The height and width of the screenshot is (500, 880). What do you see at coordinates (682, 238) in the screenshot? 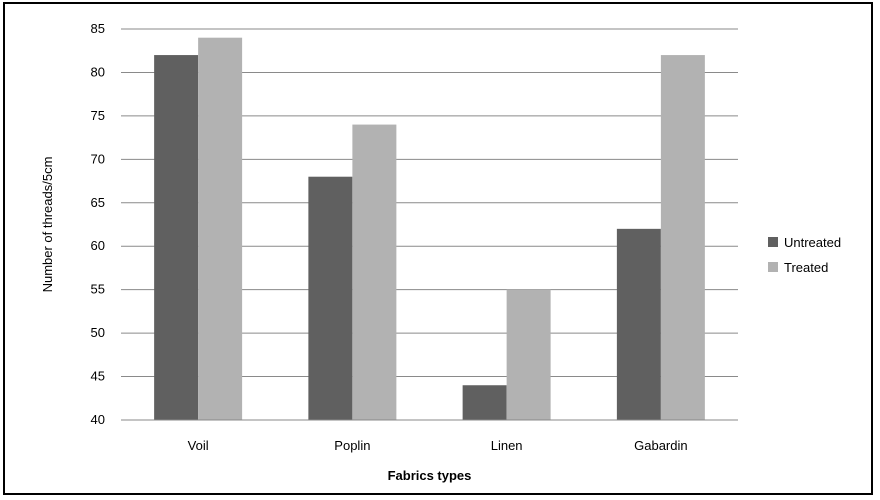
I see `bar-treated-gabardin` at bounding box center [682, 238].